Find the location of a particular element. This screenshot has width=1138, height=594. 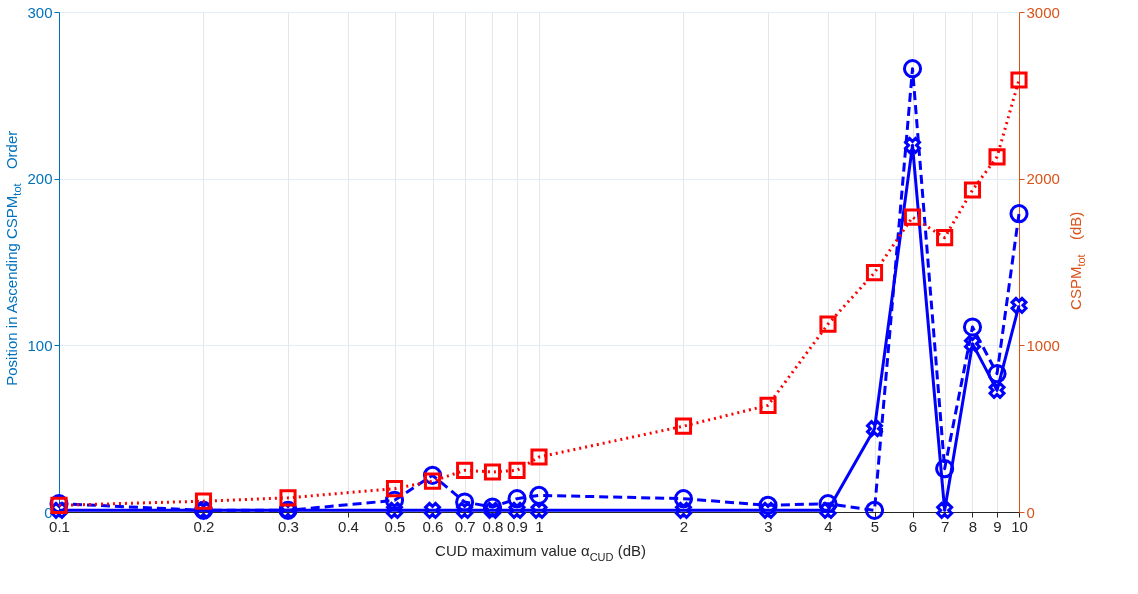

text: Position in Ascending CSPMtot Order is located at coordinates (13, 258).